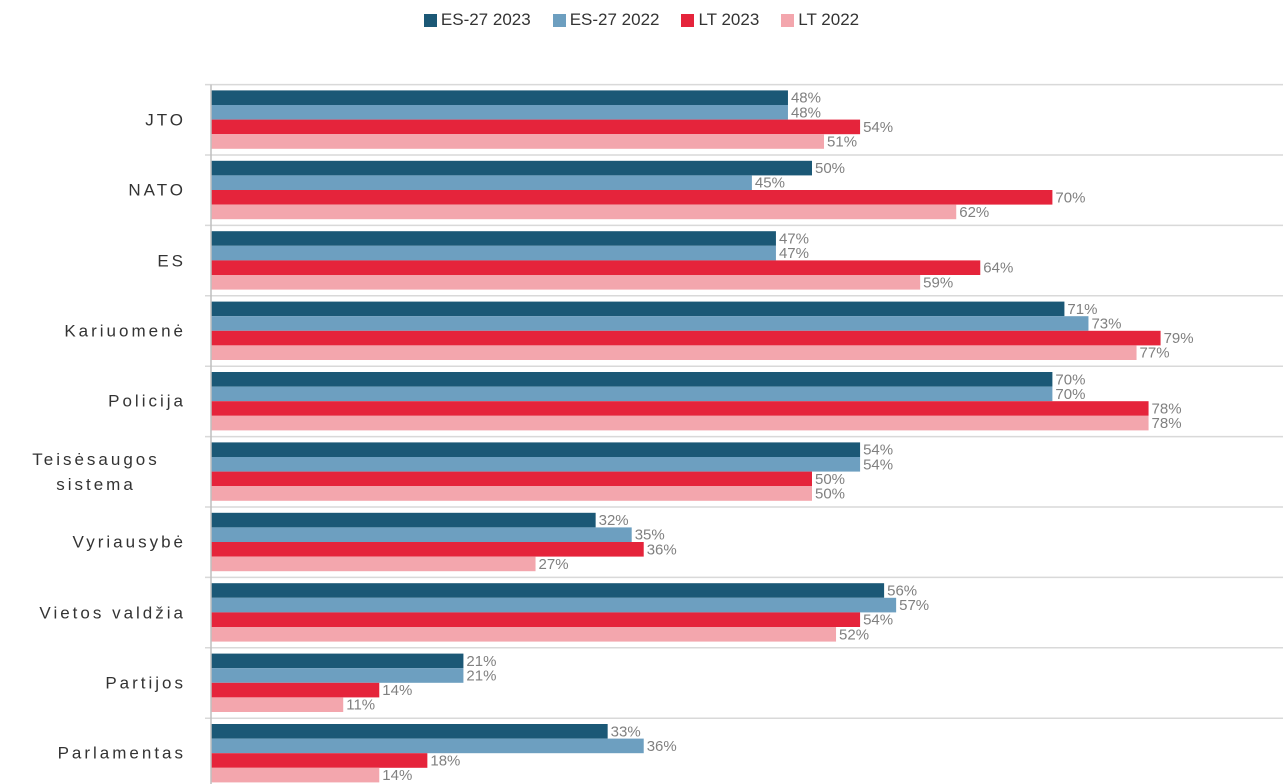 The width and height of the screenshot is (1283, 784). I want to click on y-tick-label: Teisėsaugos sistema, so click(96, 471).